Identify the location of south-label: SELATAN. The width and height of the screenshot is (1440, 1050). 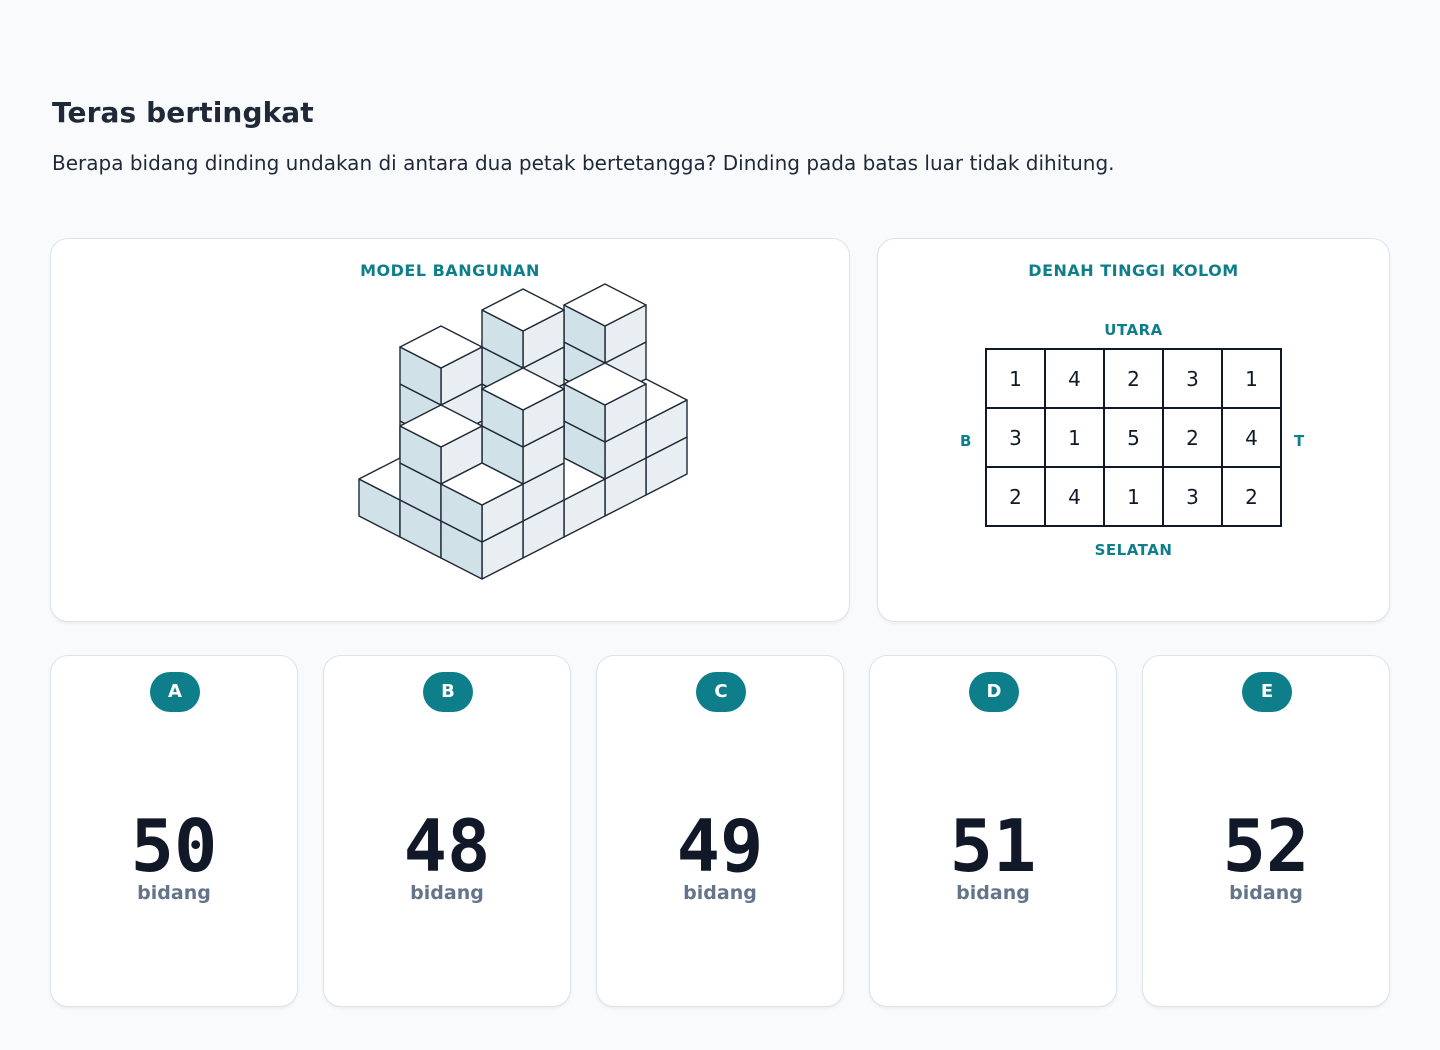
(1133, 550).